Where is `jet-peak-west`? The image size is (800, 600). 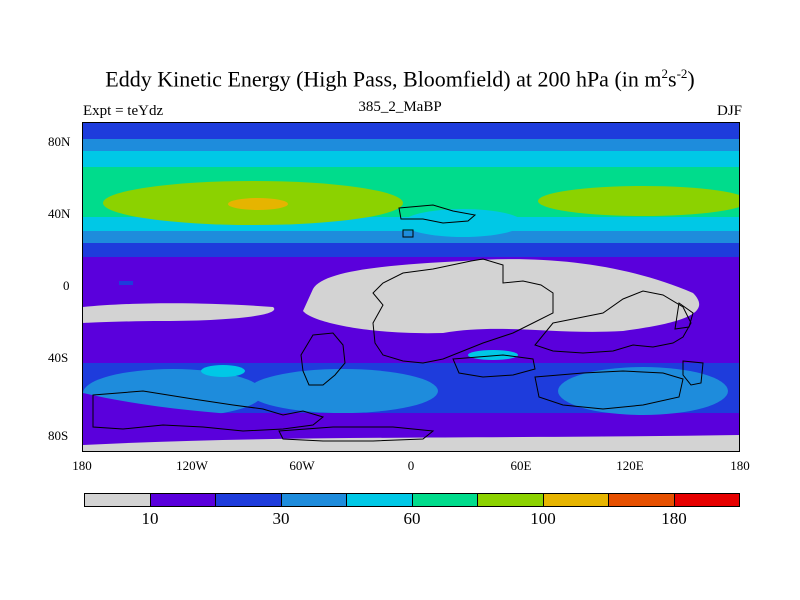 jet-peak-west is located at coordinates (258, 204).